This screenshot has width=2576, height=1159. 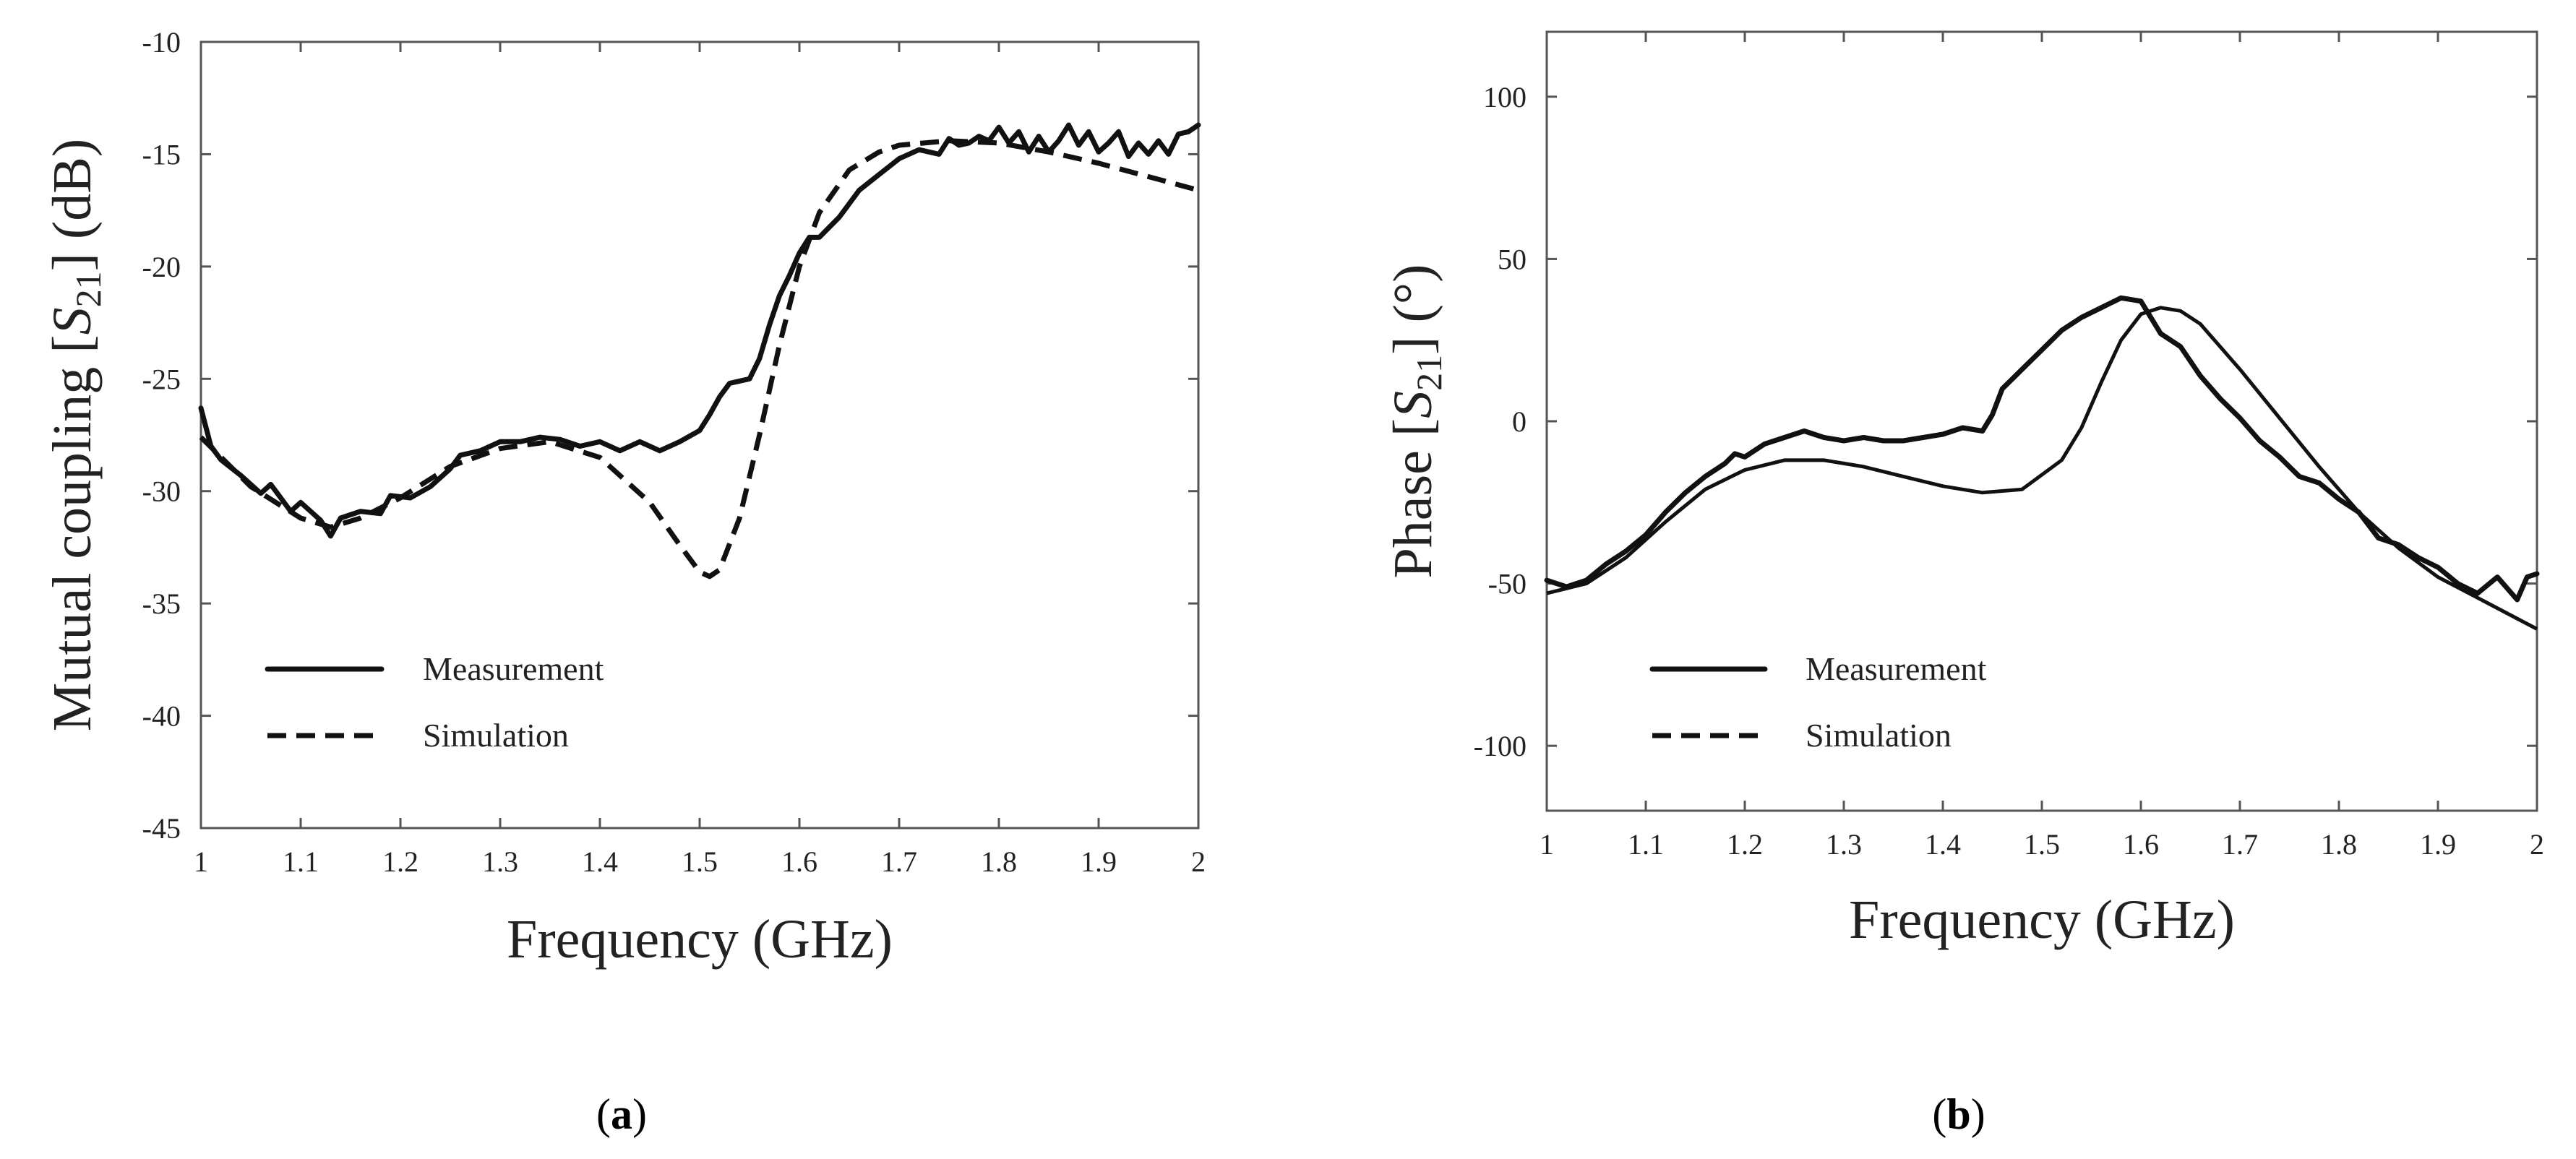 What do you see at coordinates (435, 702) in the screenshot?
I see `legend-a: Measurement Simulation` at bounding box center [435, 702].